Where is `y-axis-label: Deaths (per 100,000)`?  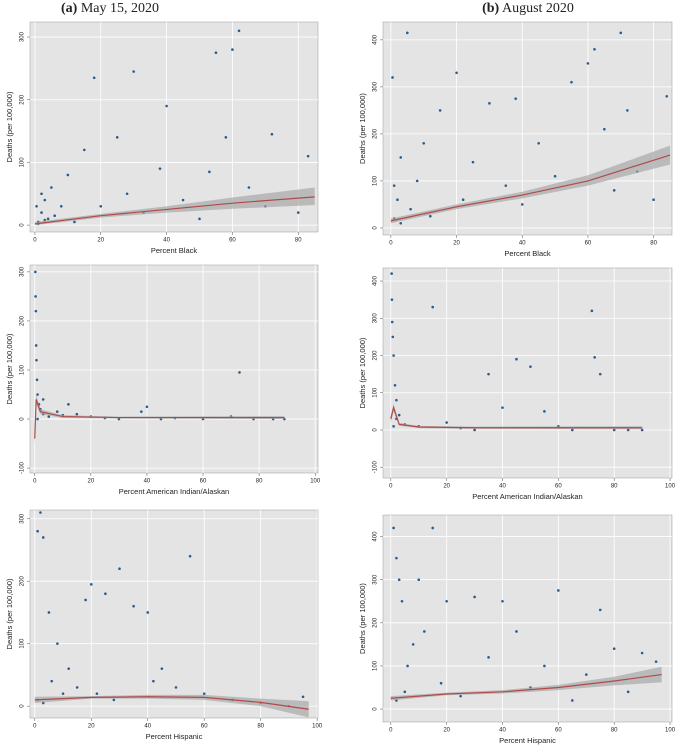 y-axis-label: Deaths (per 100,000) is located at coordinates (362, 128).